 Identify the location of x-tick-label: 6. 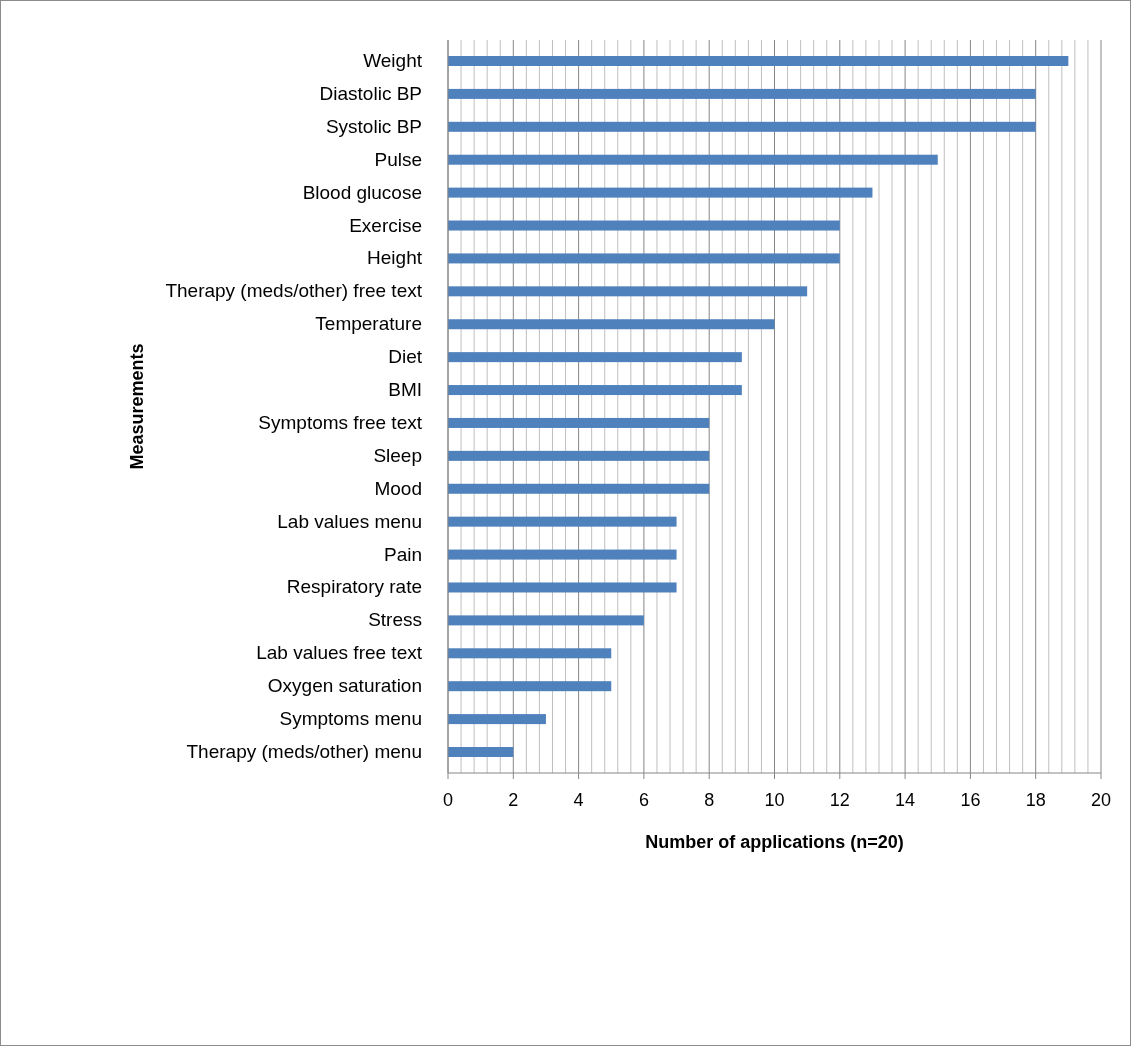
(643, 800).